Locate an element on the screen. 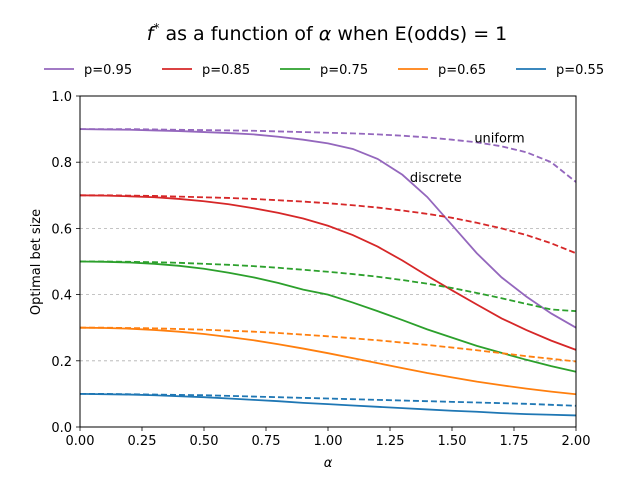  legend-item-p-0-75: p=0.75 is located at coordinates (324, 70).